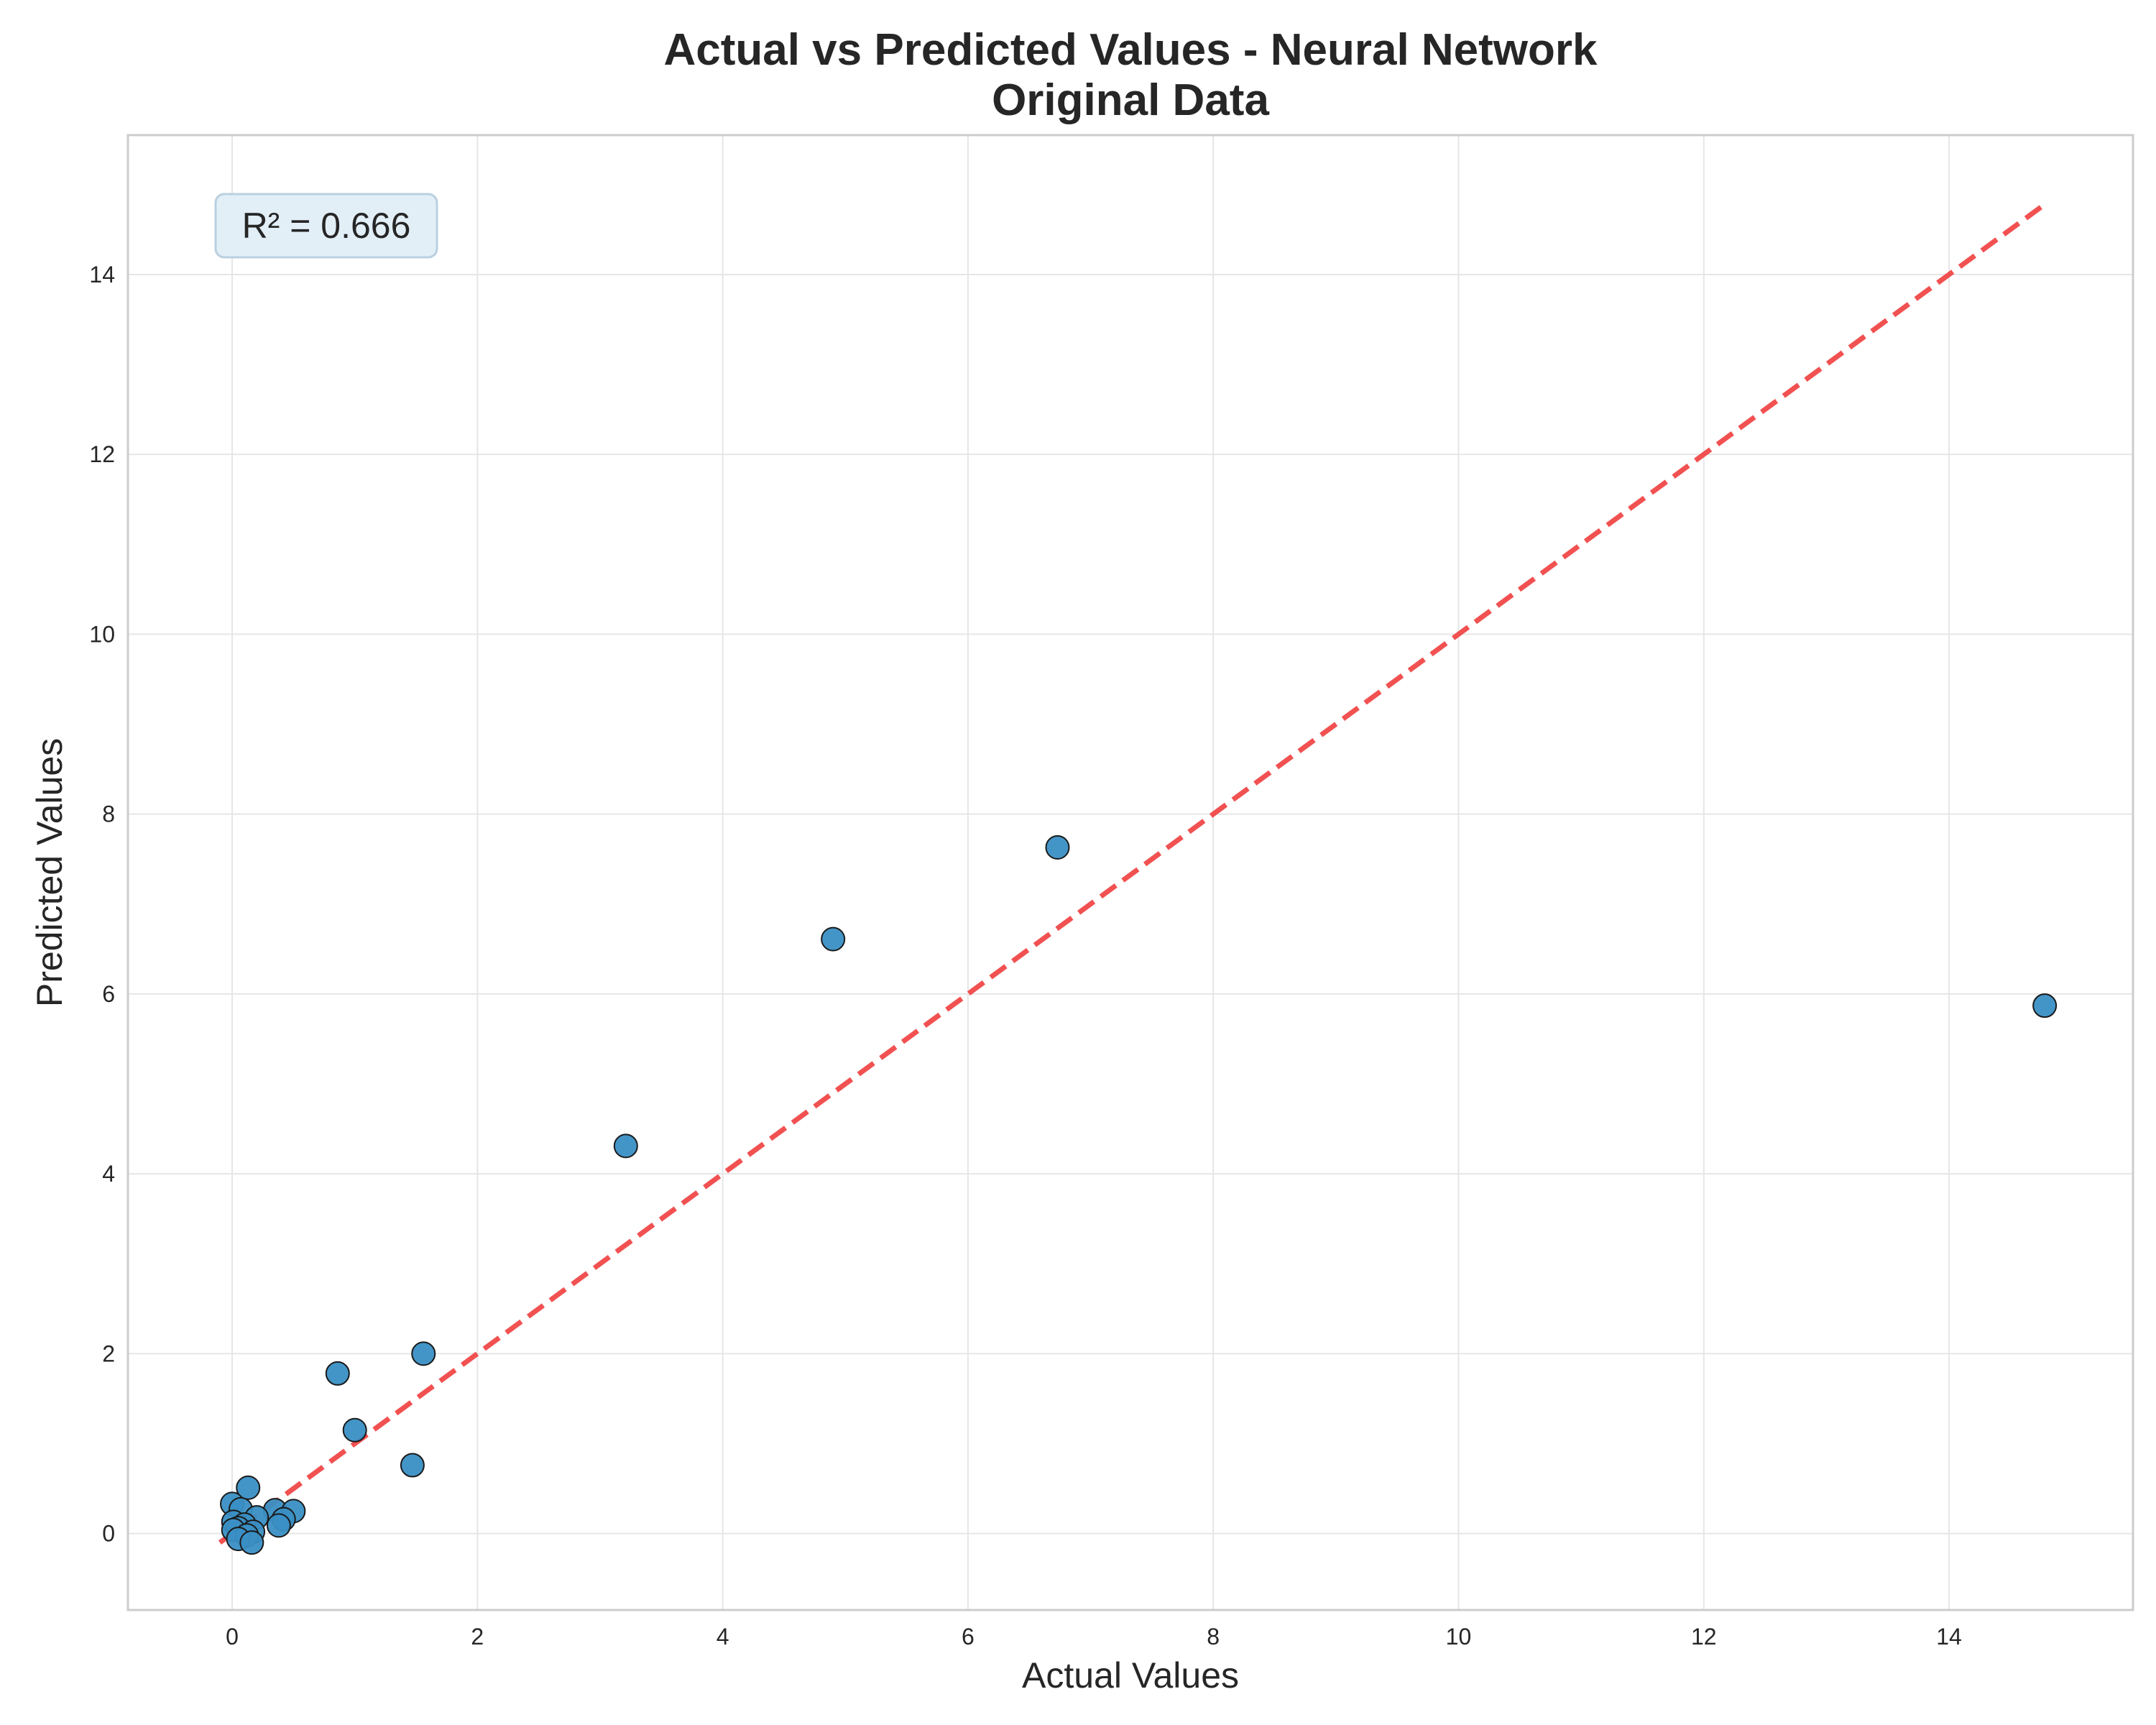 Image resolution: width=2156 pixels, height=1725 pixels. What do you see at coordinates (102, 275) in the screenshot?
I see `y-tick-label: 14` at bounding box center [102, 275].